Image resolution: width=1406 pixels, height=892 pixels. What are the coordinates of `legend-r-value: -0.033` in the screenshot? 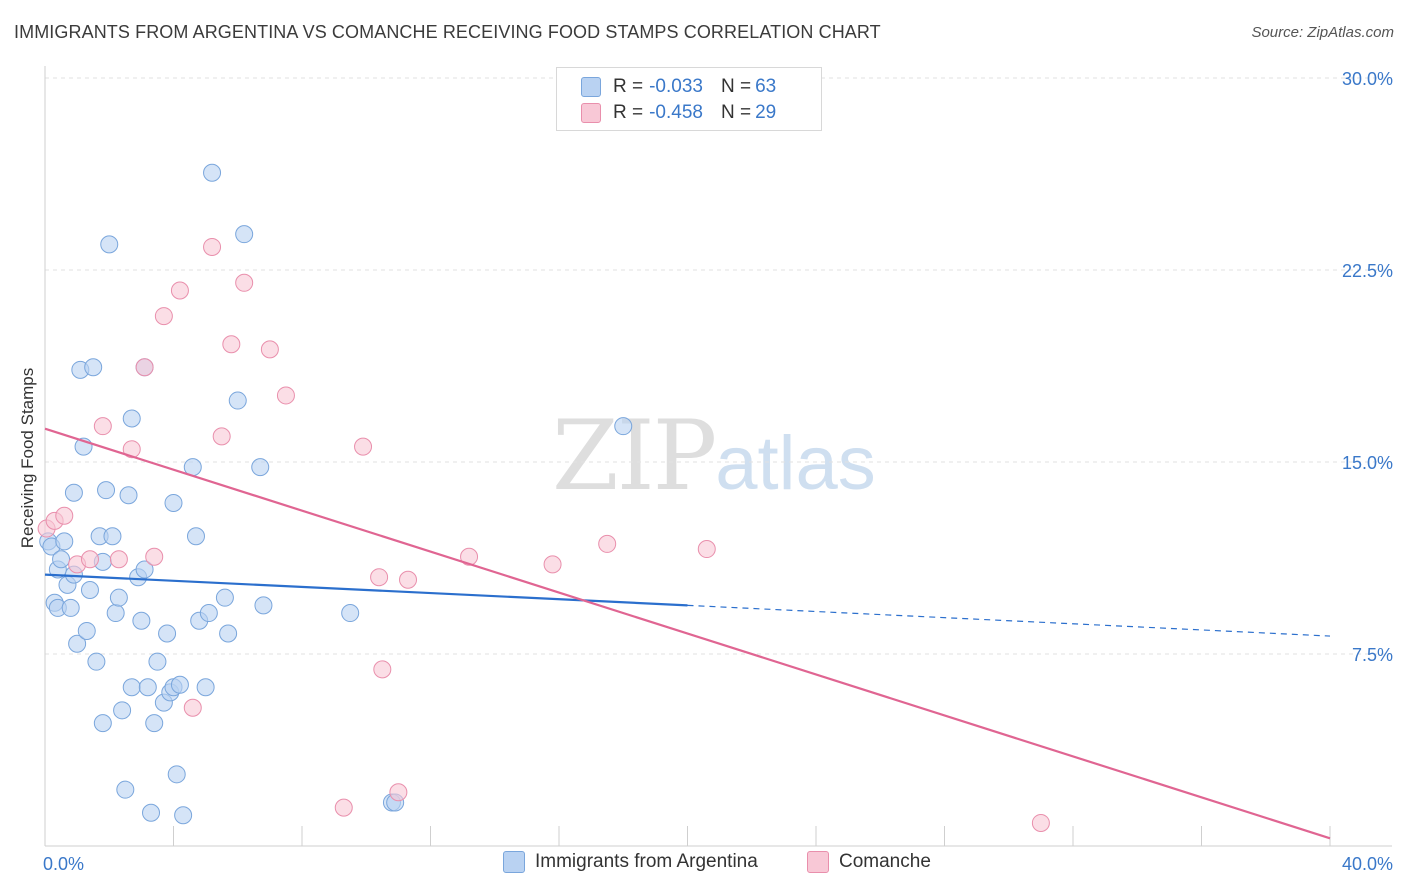 It's located at (676, 86).